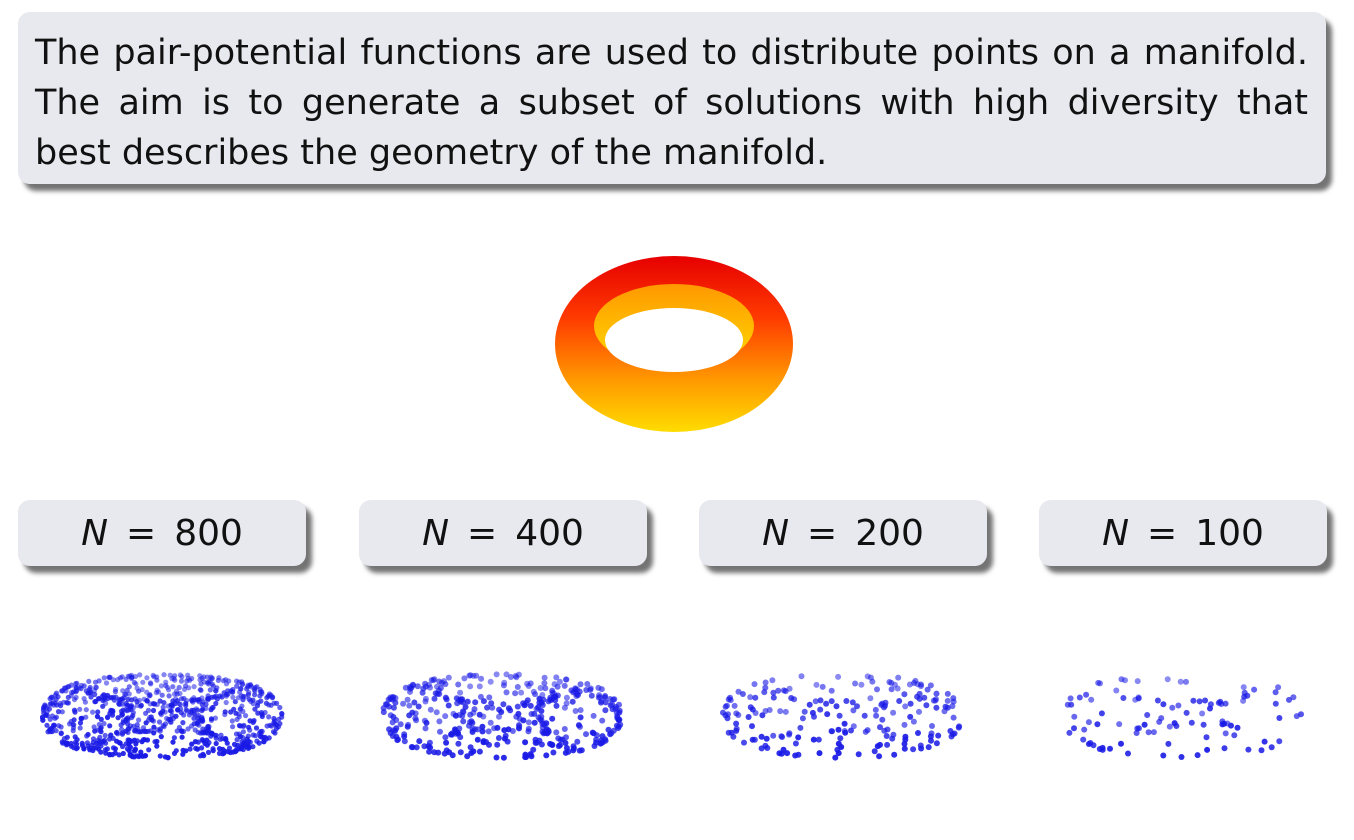  I want to click on n-value: 400, so click(549, 533).